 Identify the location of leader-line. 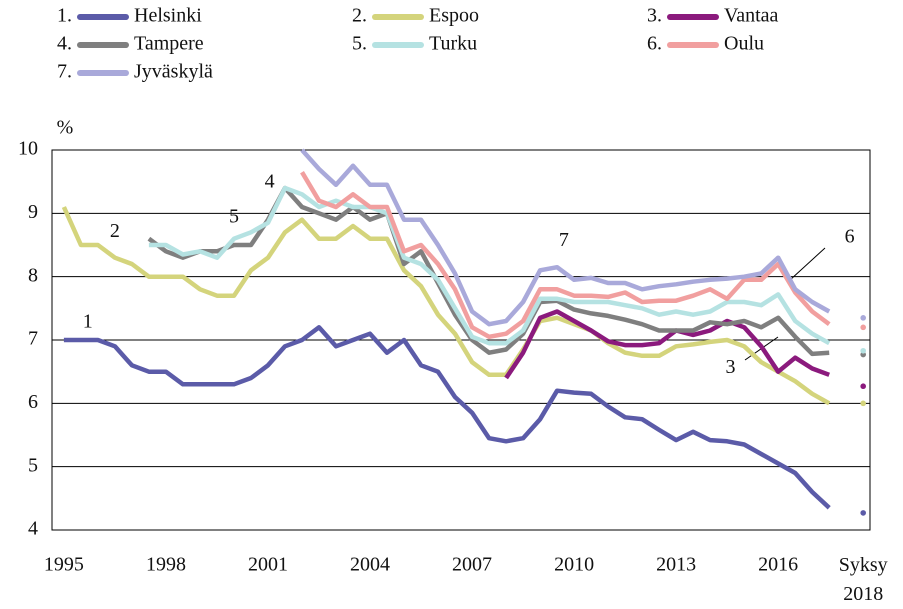
(807, 264).